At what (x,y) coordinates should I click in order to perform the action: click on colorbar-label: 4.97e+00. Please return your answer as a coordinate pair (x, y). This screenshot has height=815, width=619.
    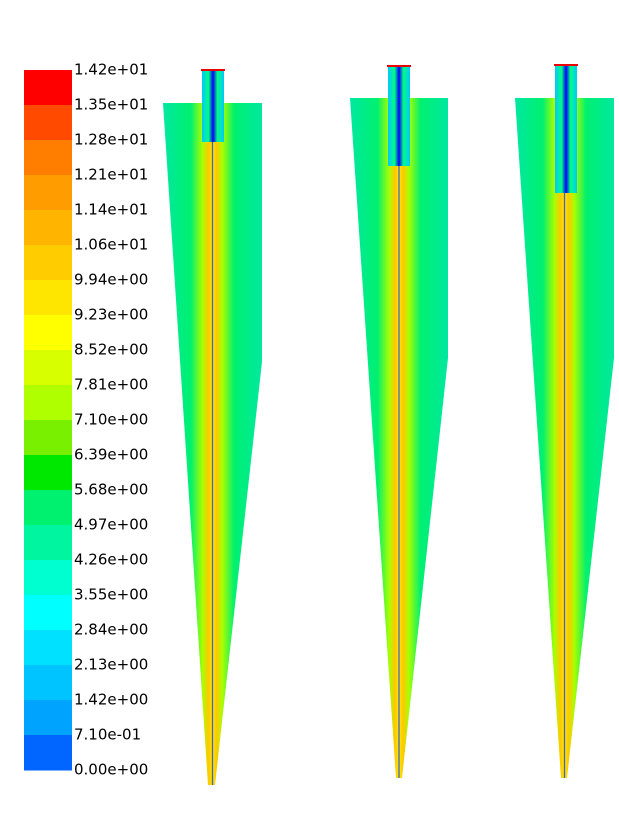
    Looking at the image, I should click on (111, 525).